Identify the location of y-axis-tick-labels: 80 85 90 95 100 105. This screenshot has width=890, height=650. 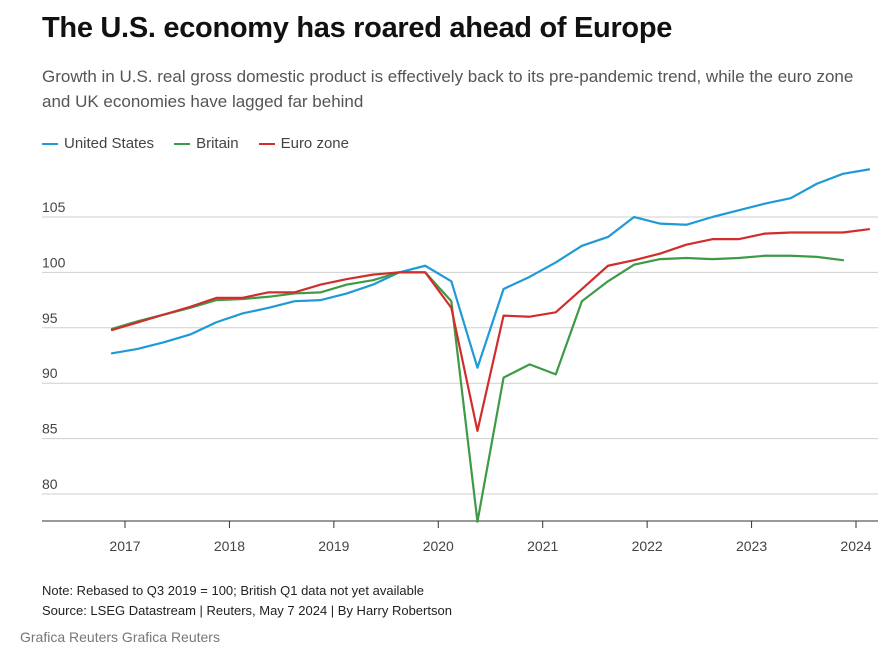
(54, 345).